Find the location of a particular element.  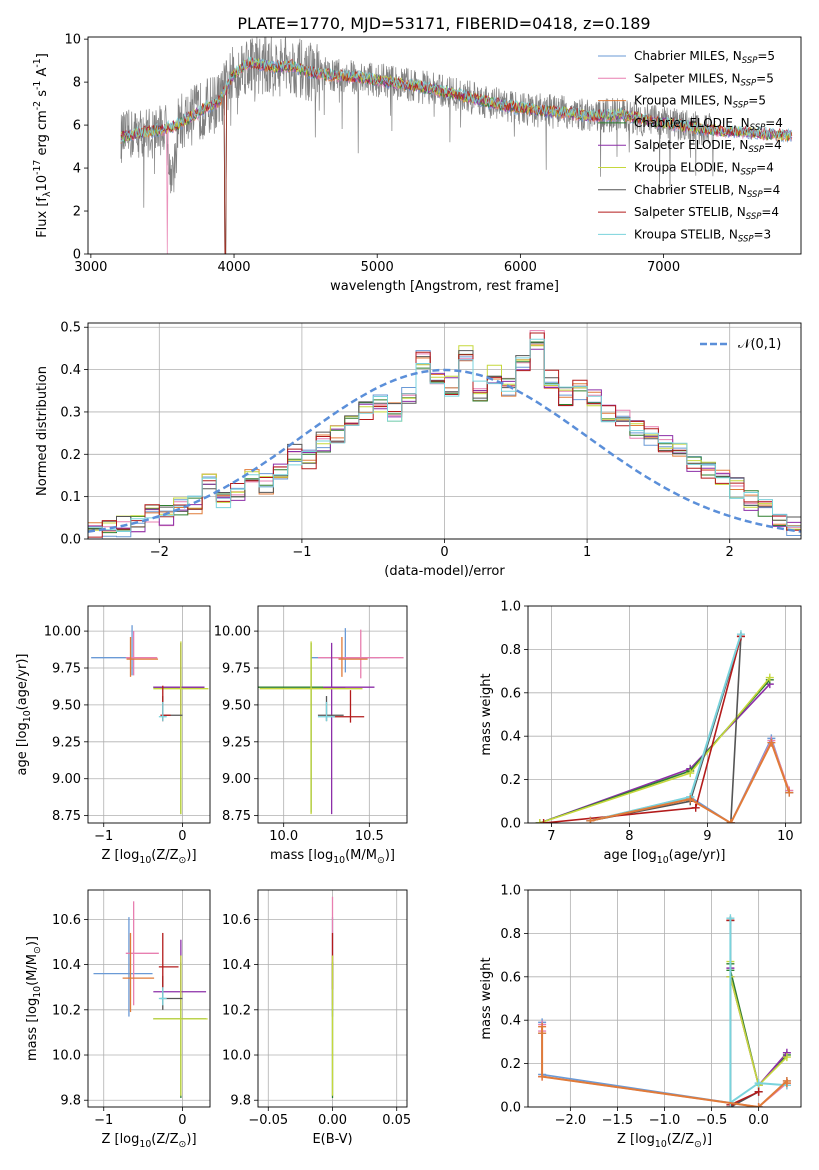

y-tick-label: 10 is located at coordinates (72, 40).